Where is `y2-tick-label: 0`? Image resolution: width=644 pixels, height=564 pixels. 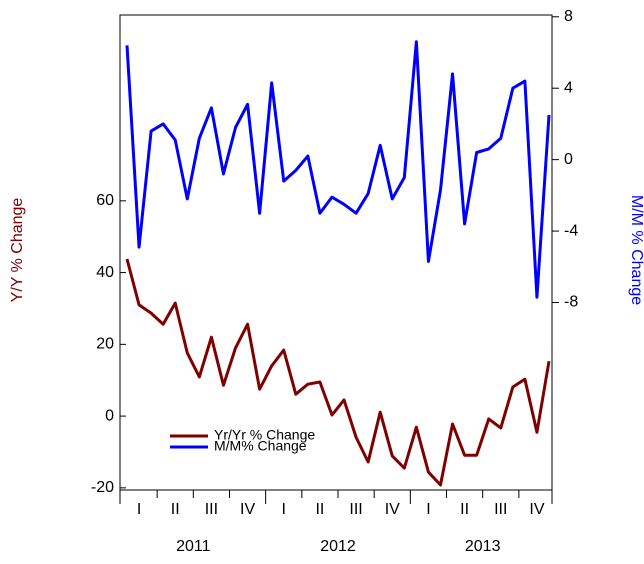 y2-tick-label: 0 is located at coordinates (568, 159).